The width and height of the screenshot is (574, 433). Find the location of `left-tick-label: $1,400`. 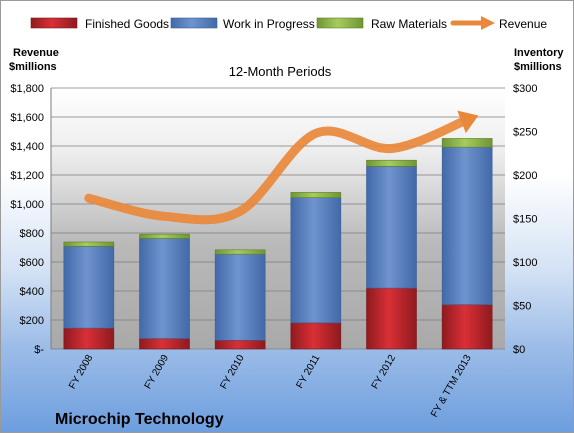

left-tick-label: $1,400 is located at coordinates (27, 147).